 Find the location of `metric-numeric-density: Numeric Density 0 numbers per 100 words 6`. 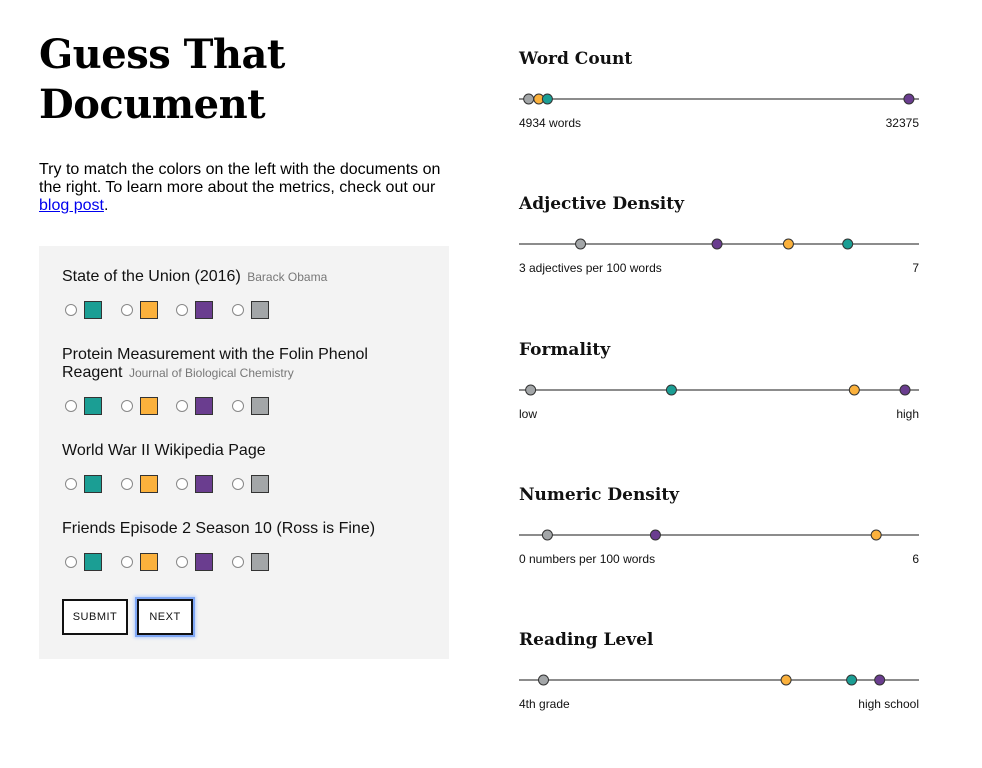

metric-numeric-density: Numeric Density 0 numbers per 100 words 6 is located at coordinates (719, 530).